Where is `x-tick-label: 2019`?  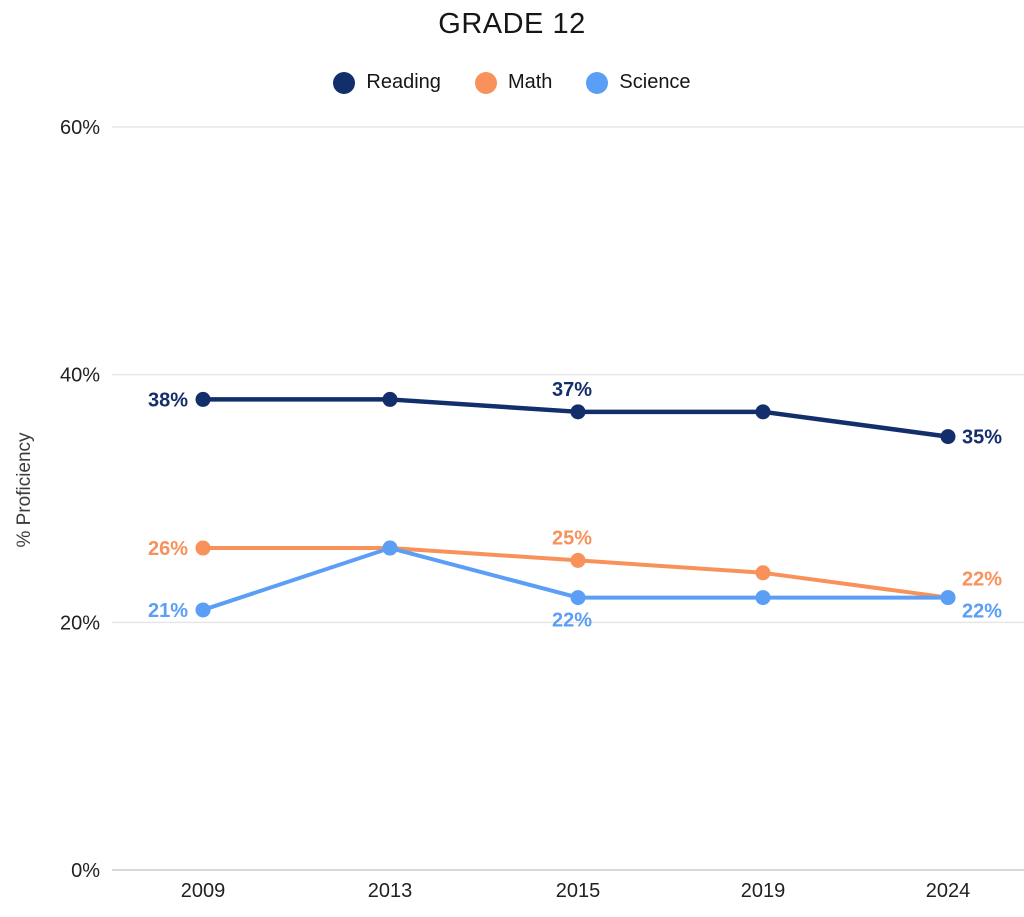 x-tick-label: 2019 is located at coordinates (763, 891).